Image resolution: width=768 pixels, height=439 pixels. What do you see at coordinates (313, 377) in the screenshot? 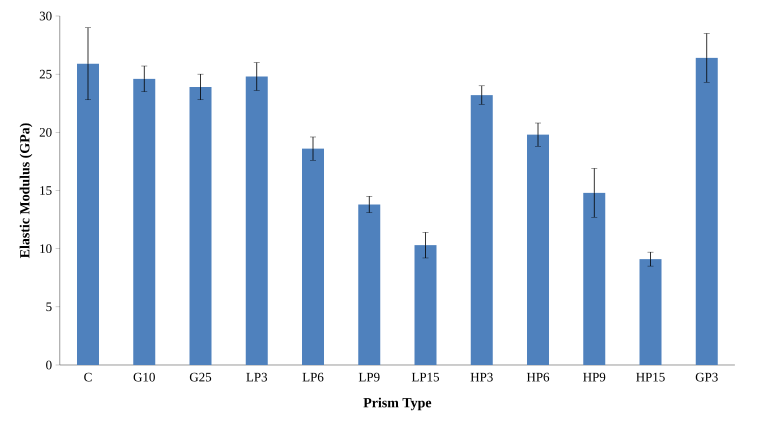
I see `x-tick-label: LP6` at bounding box center [313, 377].